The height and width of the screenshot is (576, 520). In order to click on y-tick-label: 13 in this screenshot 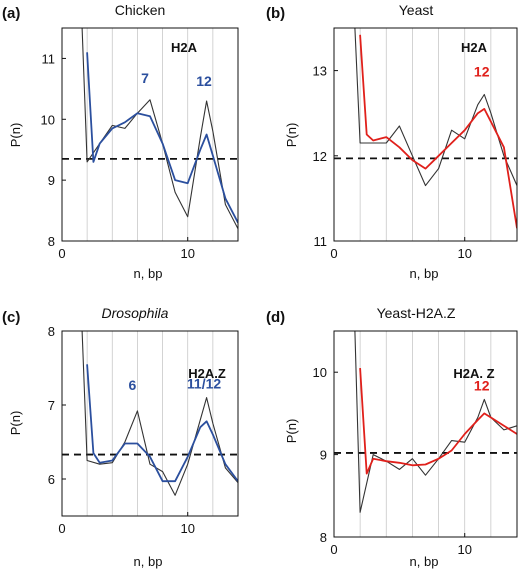, I will do `click(320, 71)`.